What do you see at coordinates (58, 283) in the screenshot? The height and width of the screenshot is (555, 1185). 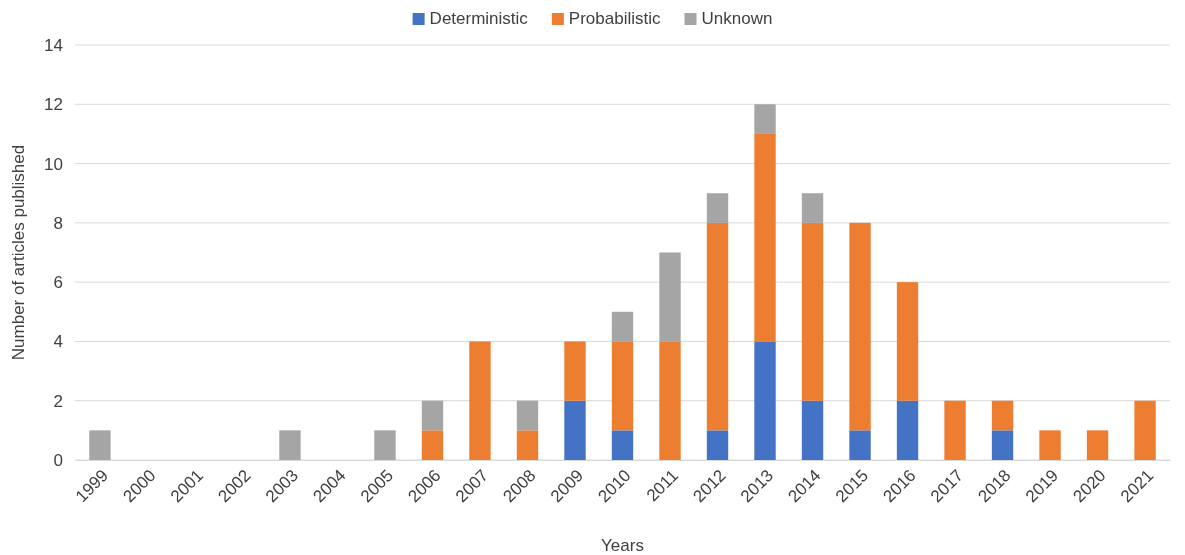 I see `y-tick-label: 6` at bounding box center [58, 283].